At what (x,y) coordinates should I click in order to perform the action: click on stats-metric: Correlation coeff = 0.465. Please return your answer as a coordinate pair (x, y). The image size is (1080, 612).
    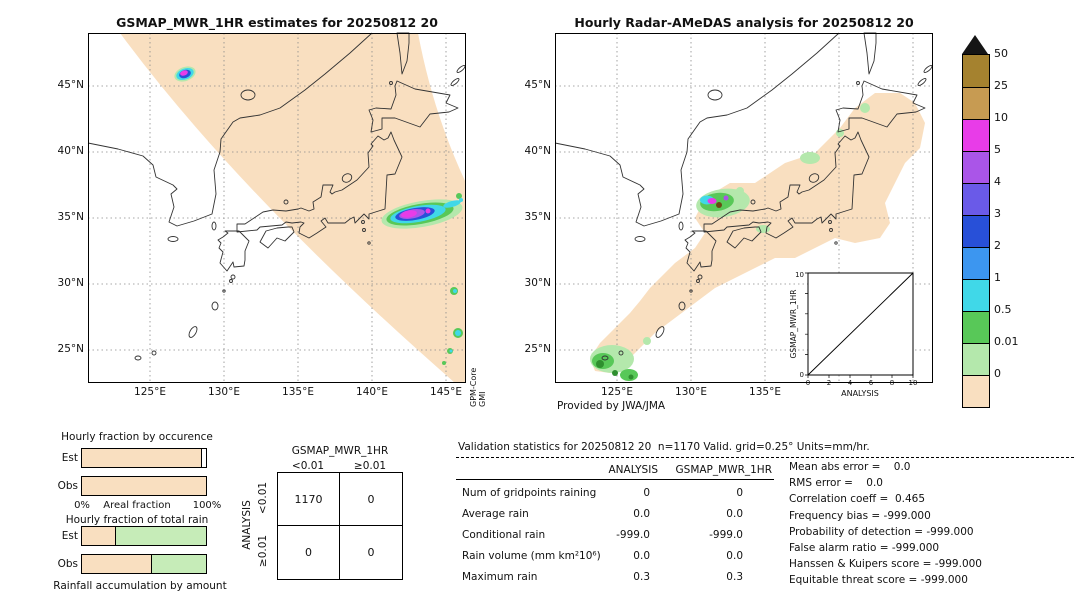
    Looking at the image, I should click on (857, 499).